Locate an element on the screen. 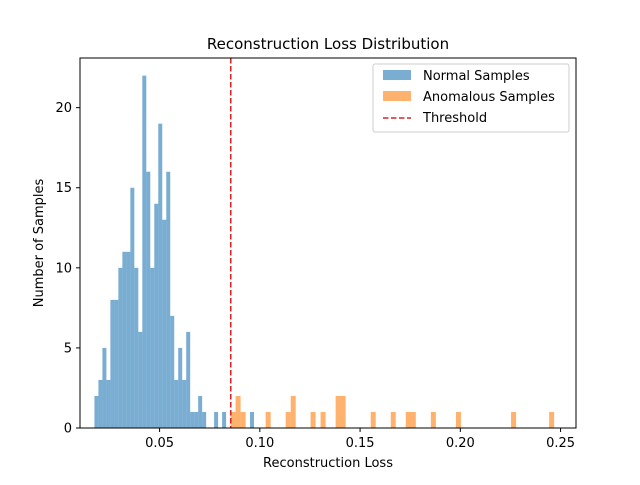  y-axis-label: Number of Samples is located at coordinates (39, 243).